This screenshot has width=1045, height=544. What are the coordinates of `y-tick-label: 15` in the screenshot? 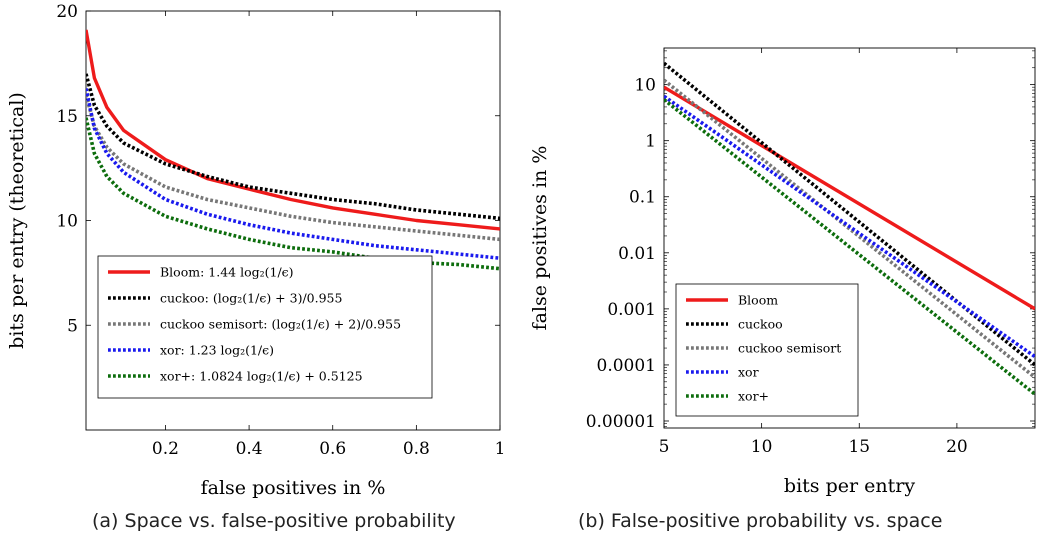 It's located at (67, 117).